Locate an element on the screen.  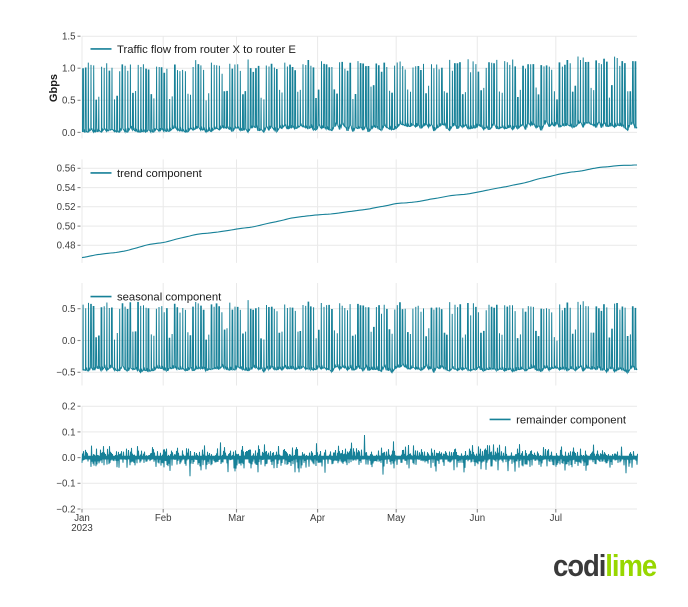
svg-text: lime is located at coordinates (631, 567).